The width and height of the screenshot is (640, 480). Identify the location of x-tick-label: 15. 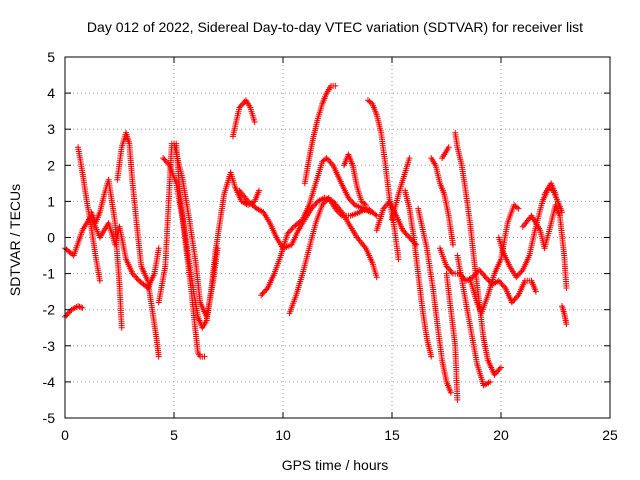
(392, 435).